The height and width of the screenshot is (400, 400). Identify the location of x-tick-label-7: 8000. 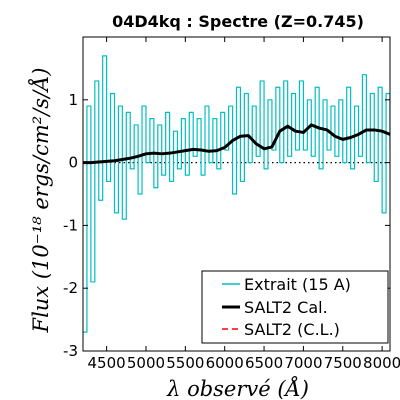
(381, 363).